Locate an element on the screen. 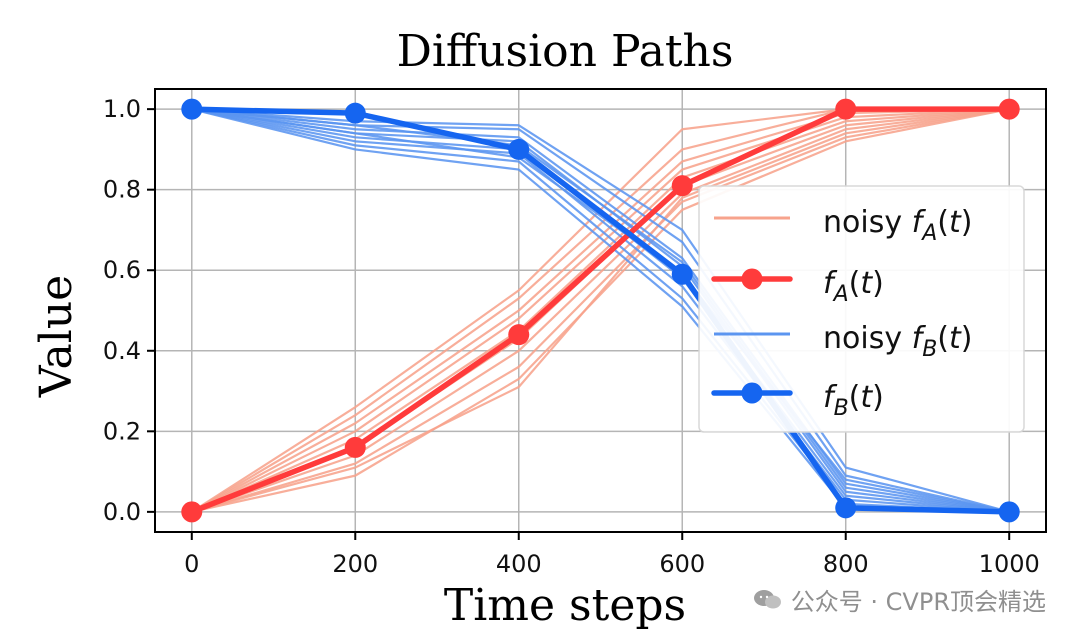 This screenshot has height=642, width=1080. y-tick-label: 0.8 is located at coordinates (122, 190).